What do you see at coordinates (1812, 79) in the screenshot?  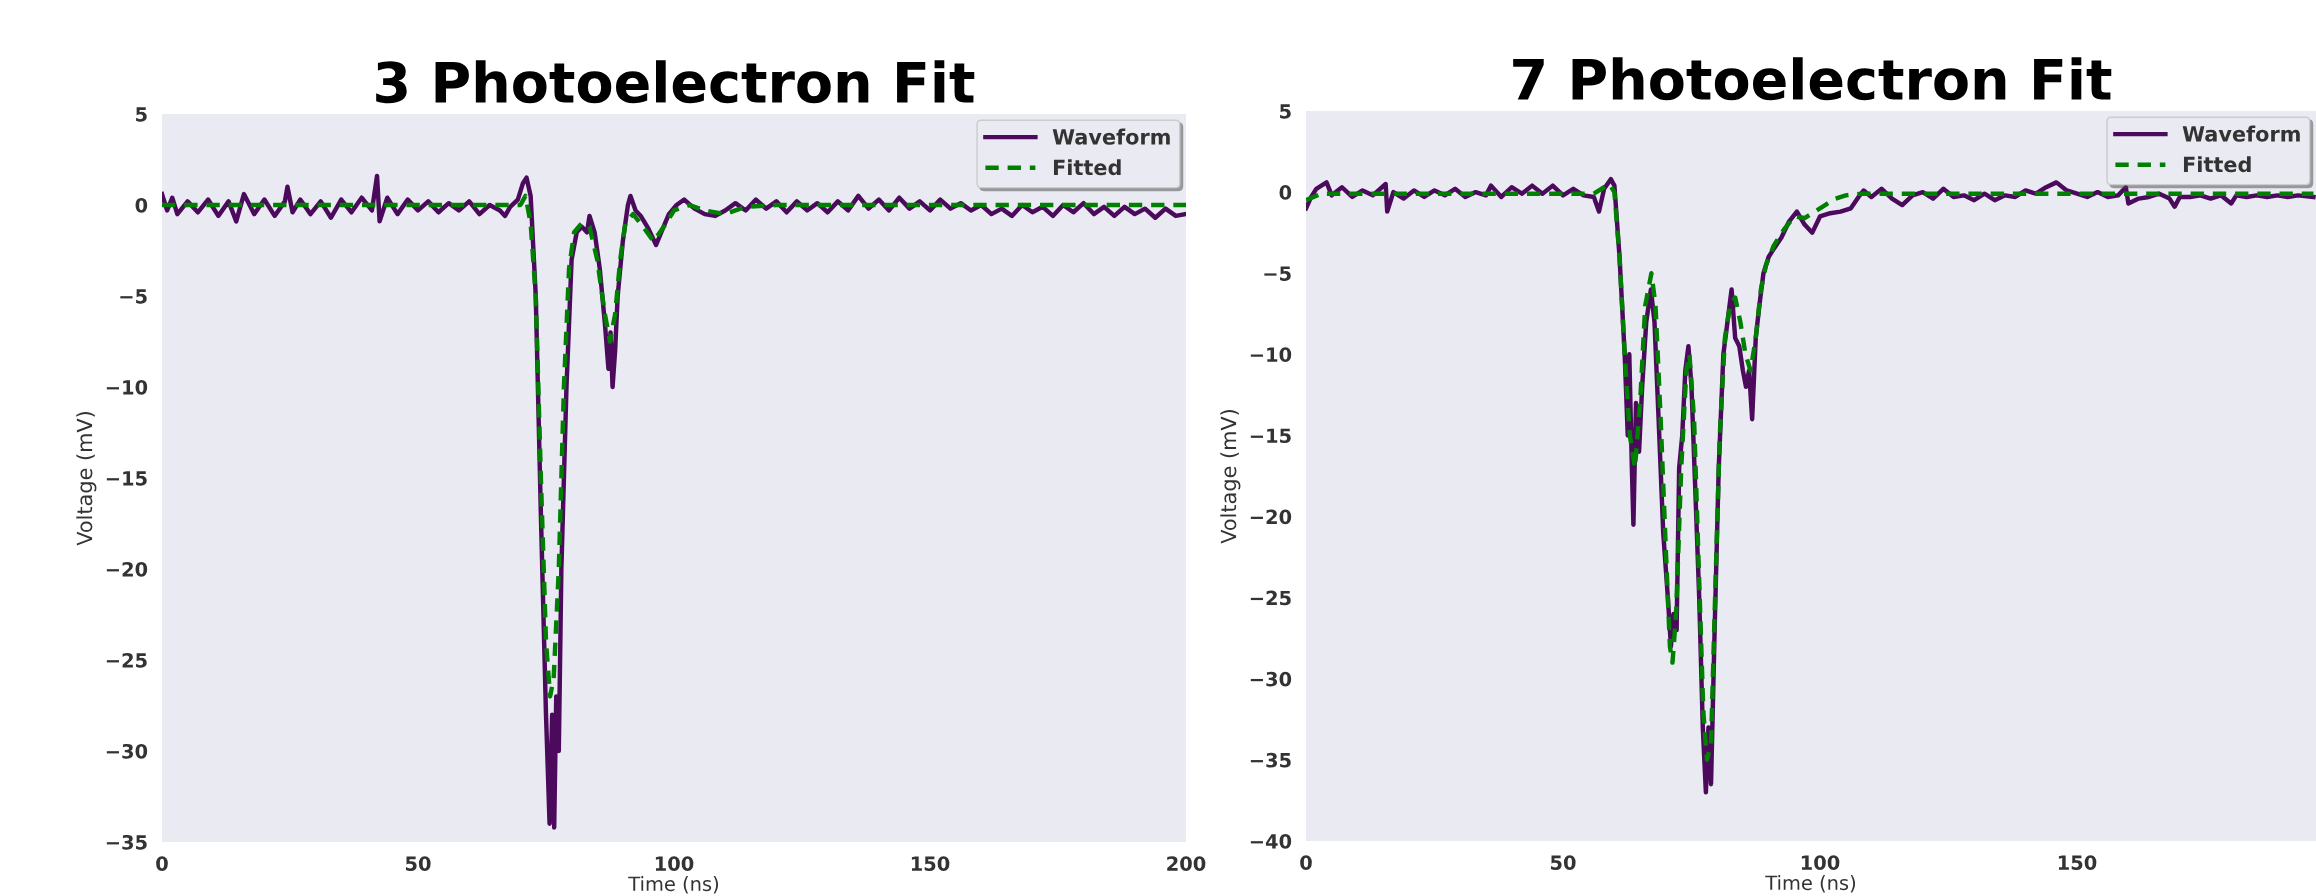 I see `chart-title: 7 Photoelectron Fit` at bounding box center [1812, 79].